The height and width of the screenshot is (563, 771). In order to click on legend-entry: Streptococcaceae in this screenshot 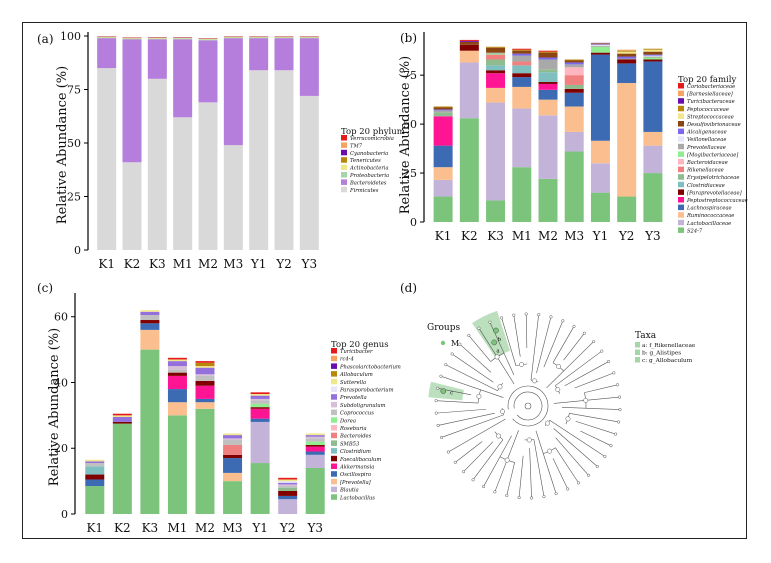, I will do `click(710, 117)`.